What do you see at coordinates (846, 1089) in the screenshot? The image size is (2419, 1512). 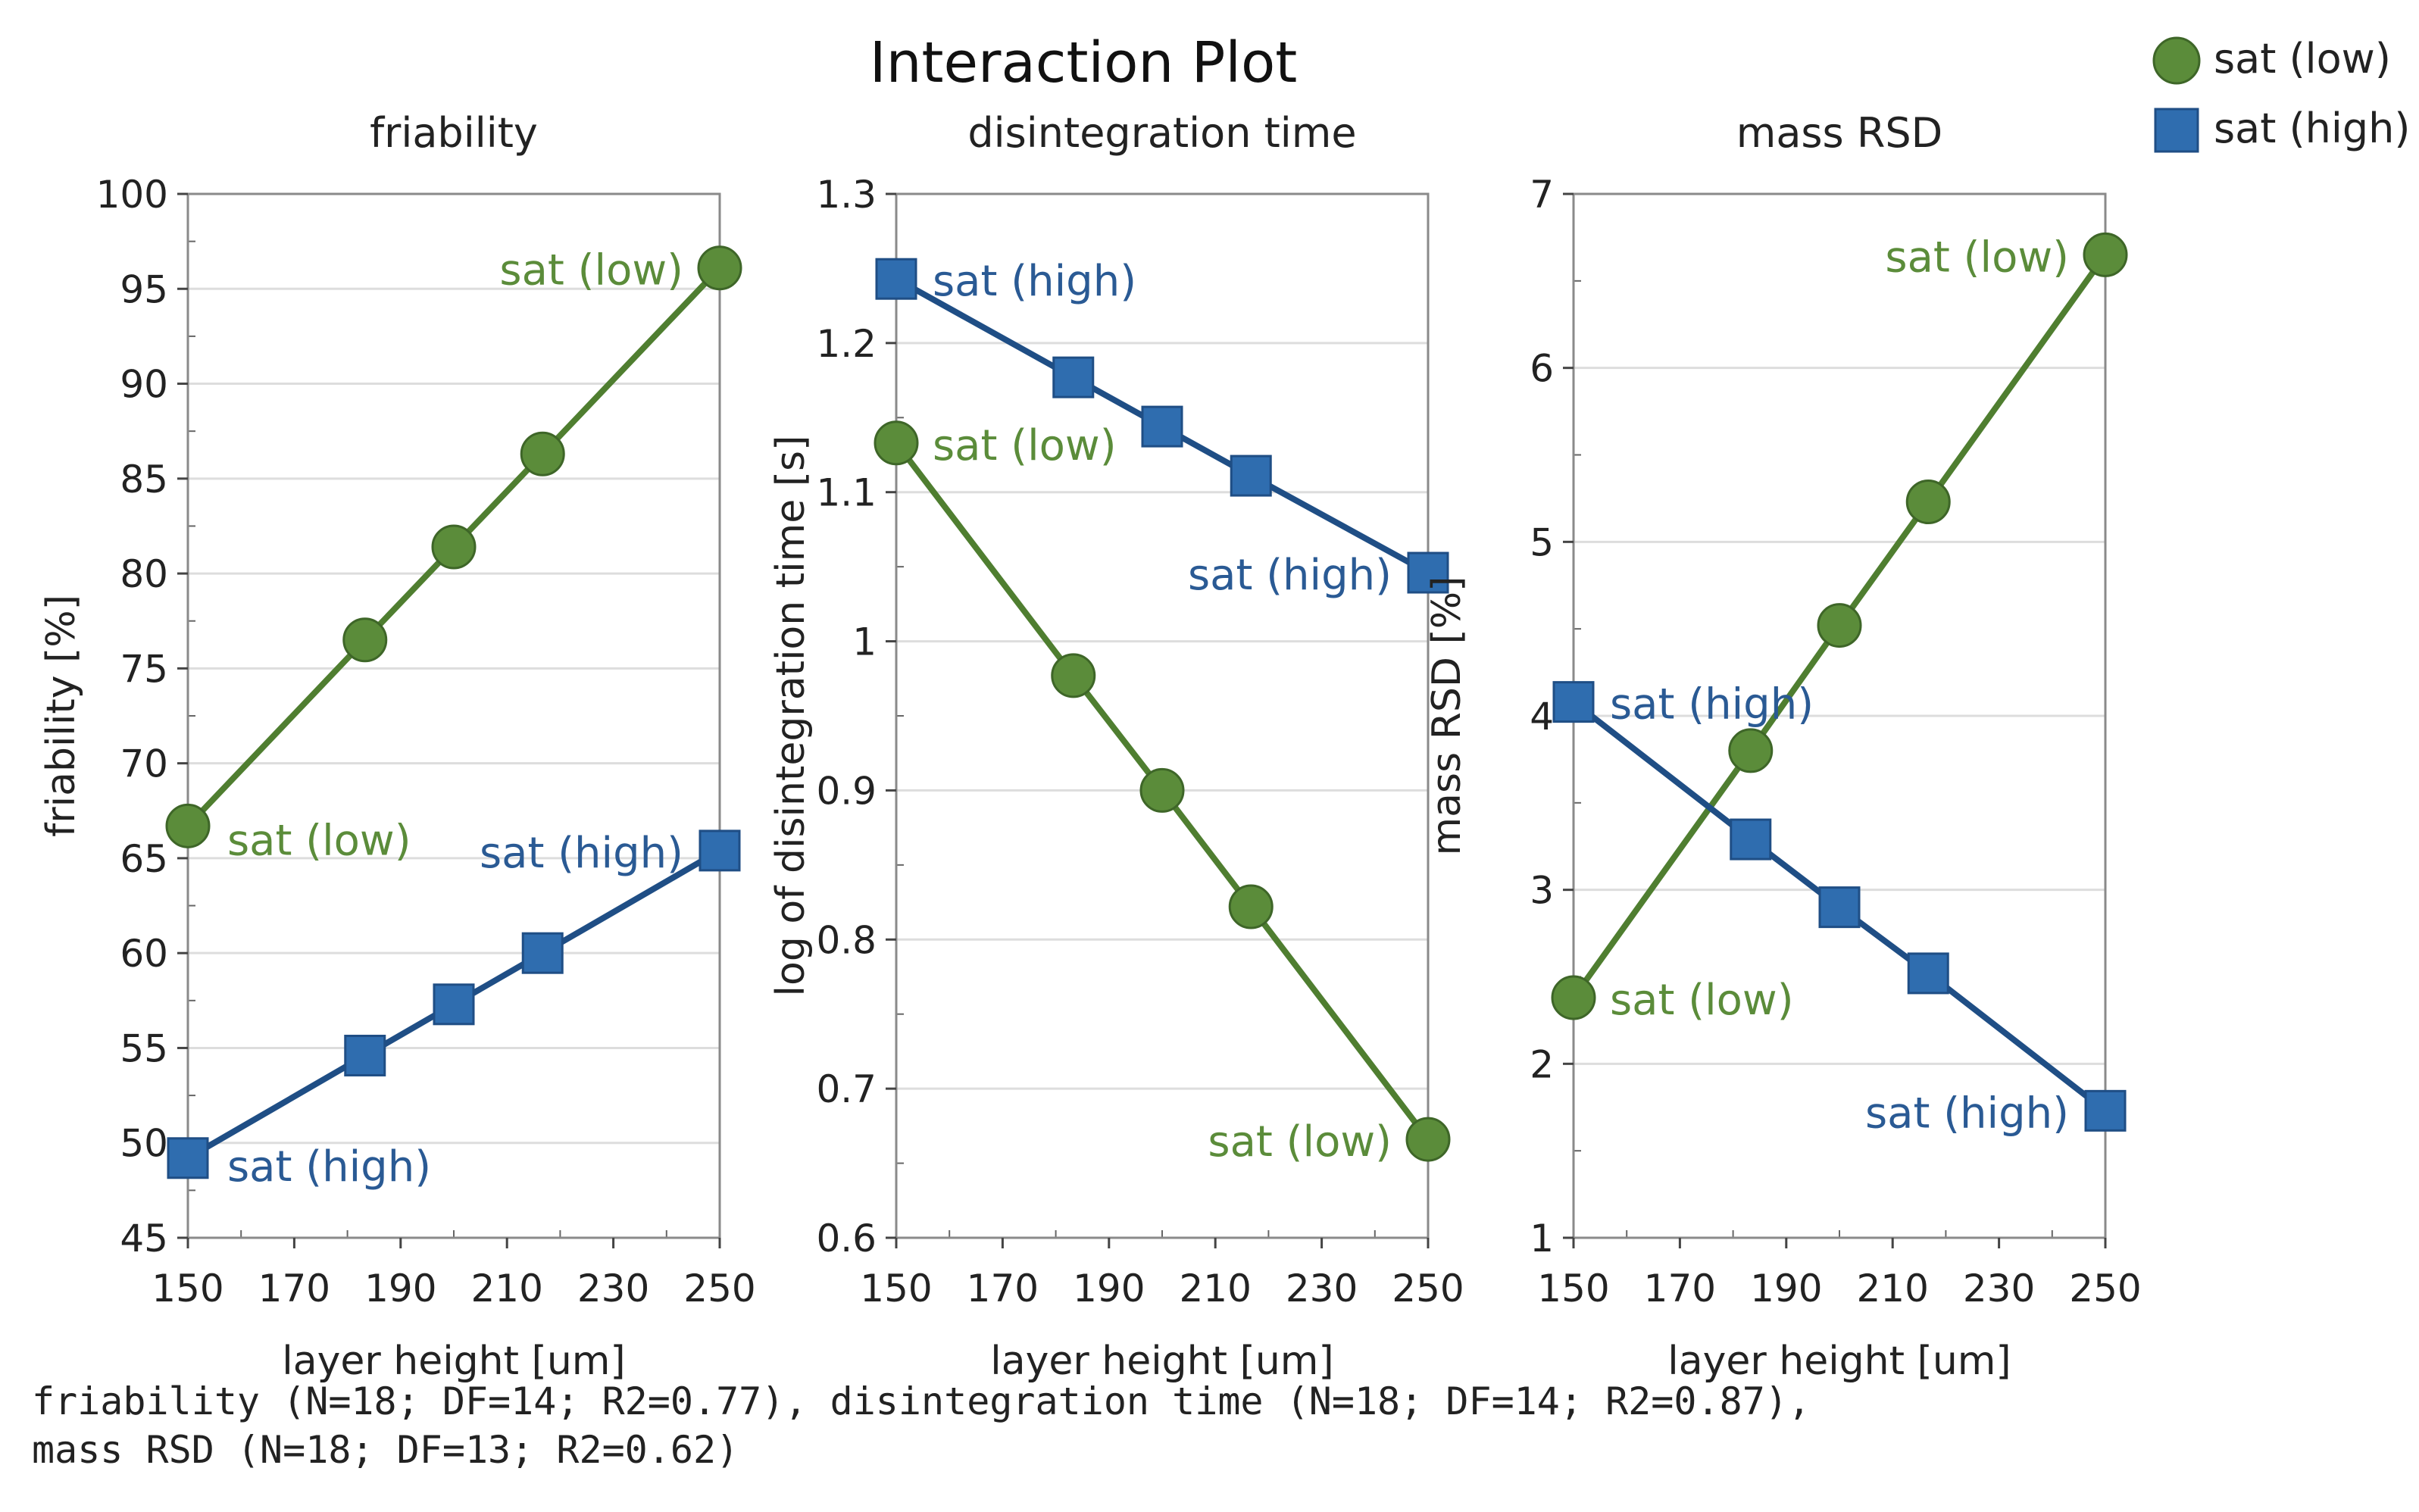 I see `y-tick-label: 0.7` at bounding box center [846, 1089].